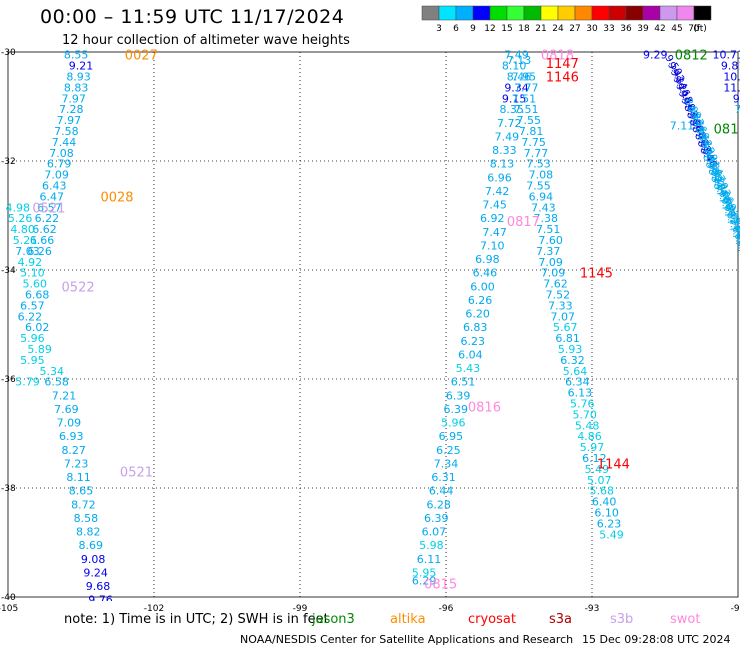  What do you see at coordinates (192, 17) in the screenshot?
I see `chart-title: 00:00 – 11:59 UTC 11/17/2024` at bounding box center [192, 17].